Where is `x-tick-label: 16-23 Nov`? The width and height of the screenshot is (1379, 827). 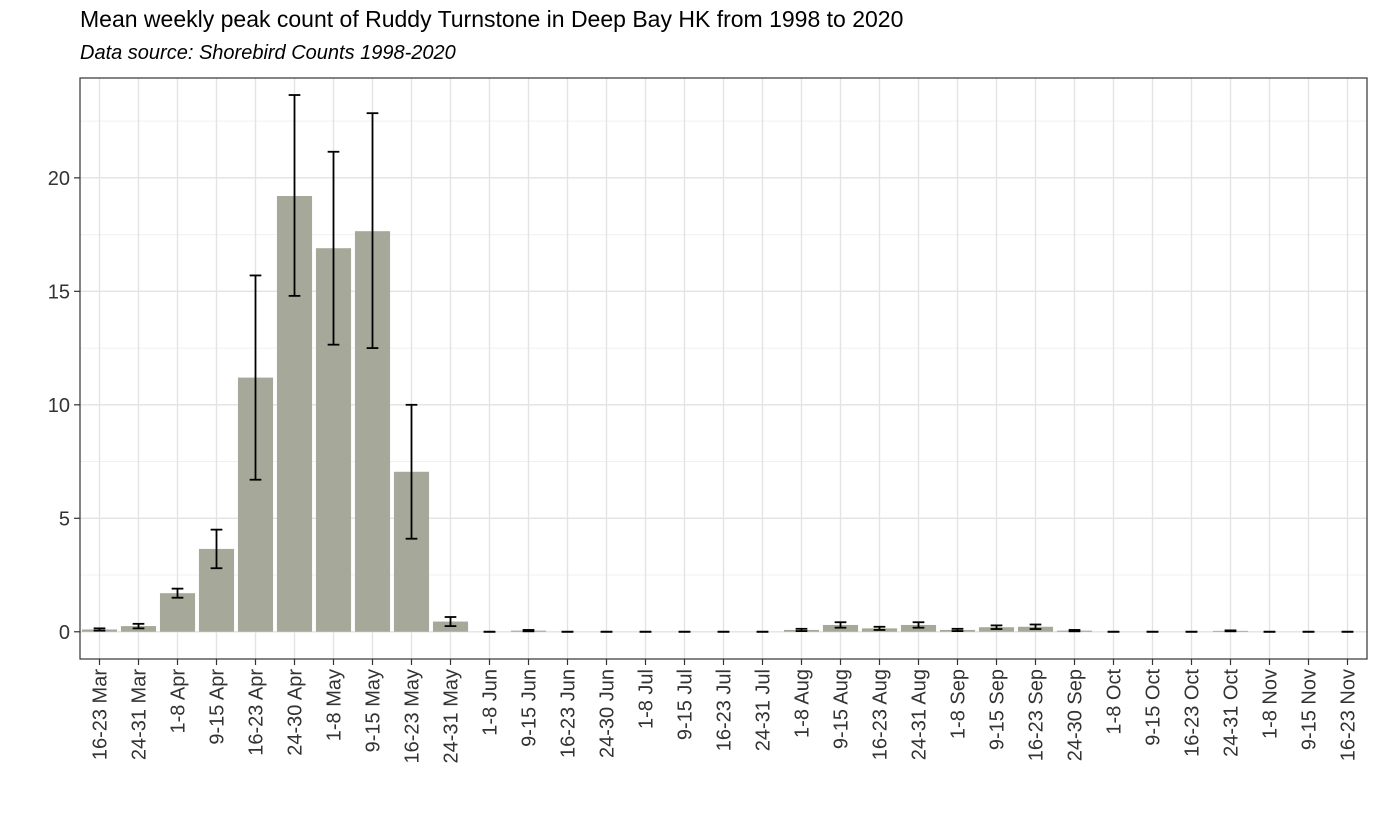
x-tick-label: 16-23 Nov is located at coordinates (1349, 715).